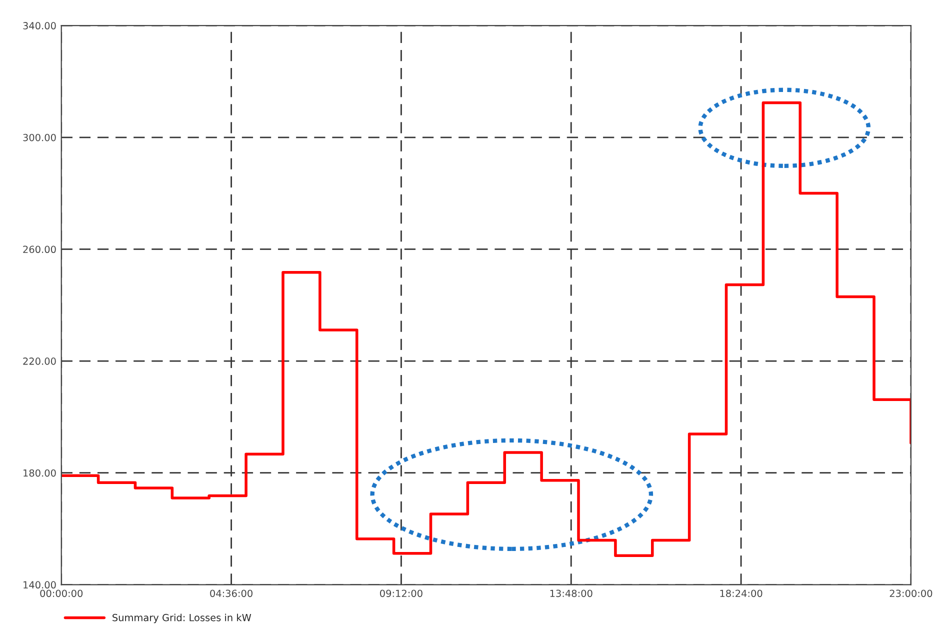 This screenshot has height=639, width=944. I want to click on y-tick-label: 340.00, so click(39, 26).